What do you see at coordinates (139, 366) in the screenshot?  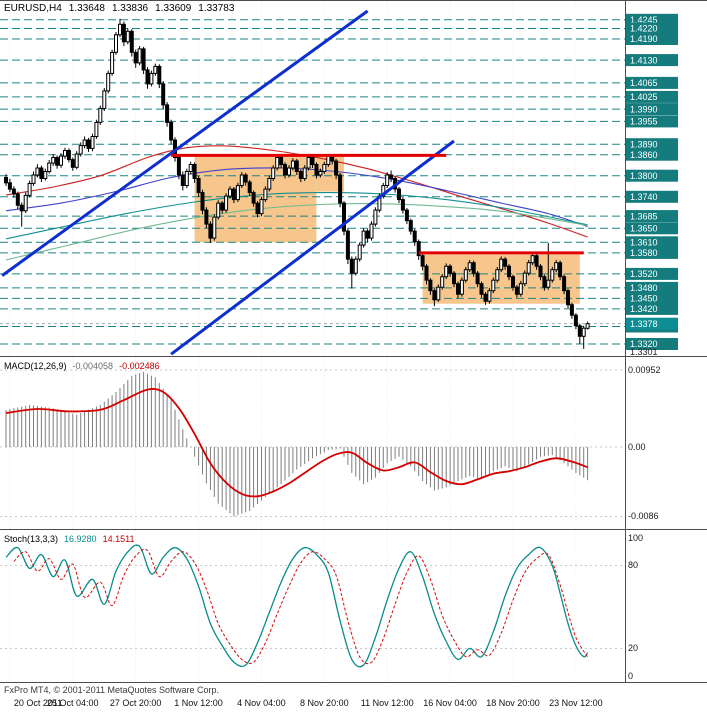 I see `macd-signal-value: -0.002486` at bounding box center [139, 366].